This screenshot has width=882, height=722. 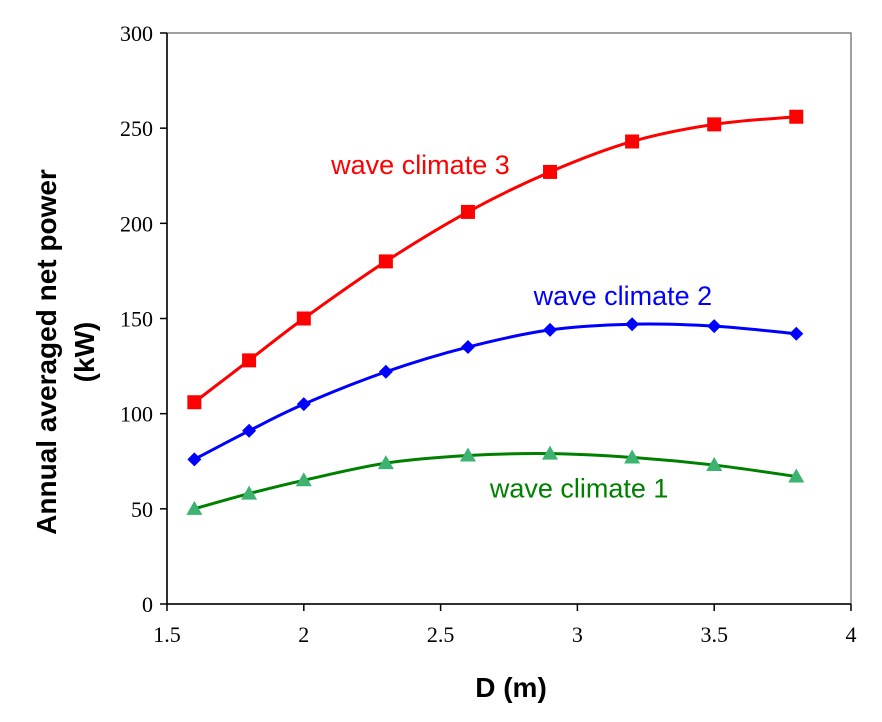 What do you see at coordinates (167, 634) in the screenshot?
I see `x-tick-label: 1.5` at bounding box center [167, 634].